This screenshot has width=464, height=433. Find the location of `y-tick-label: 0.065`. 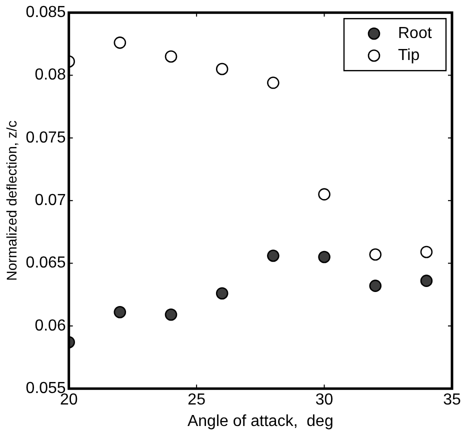

y-tick-label: 0.065 is located at coordinates (46, 263).